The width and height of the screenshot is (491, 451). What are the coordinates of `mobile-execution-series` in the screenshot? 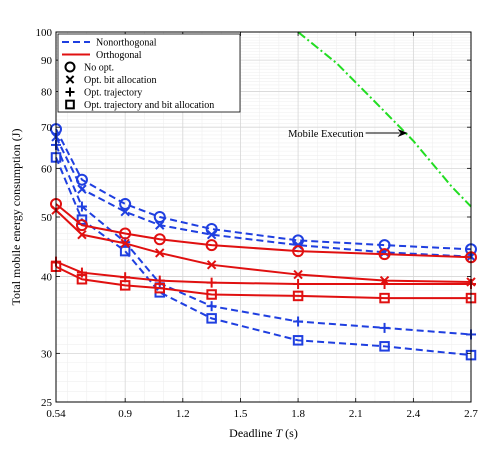 It's located at (384, 119).